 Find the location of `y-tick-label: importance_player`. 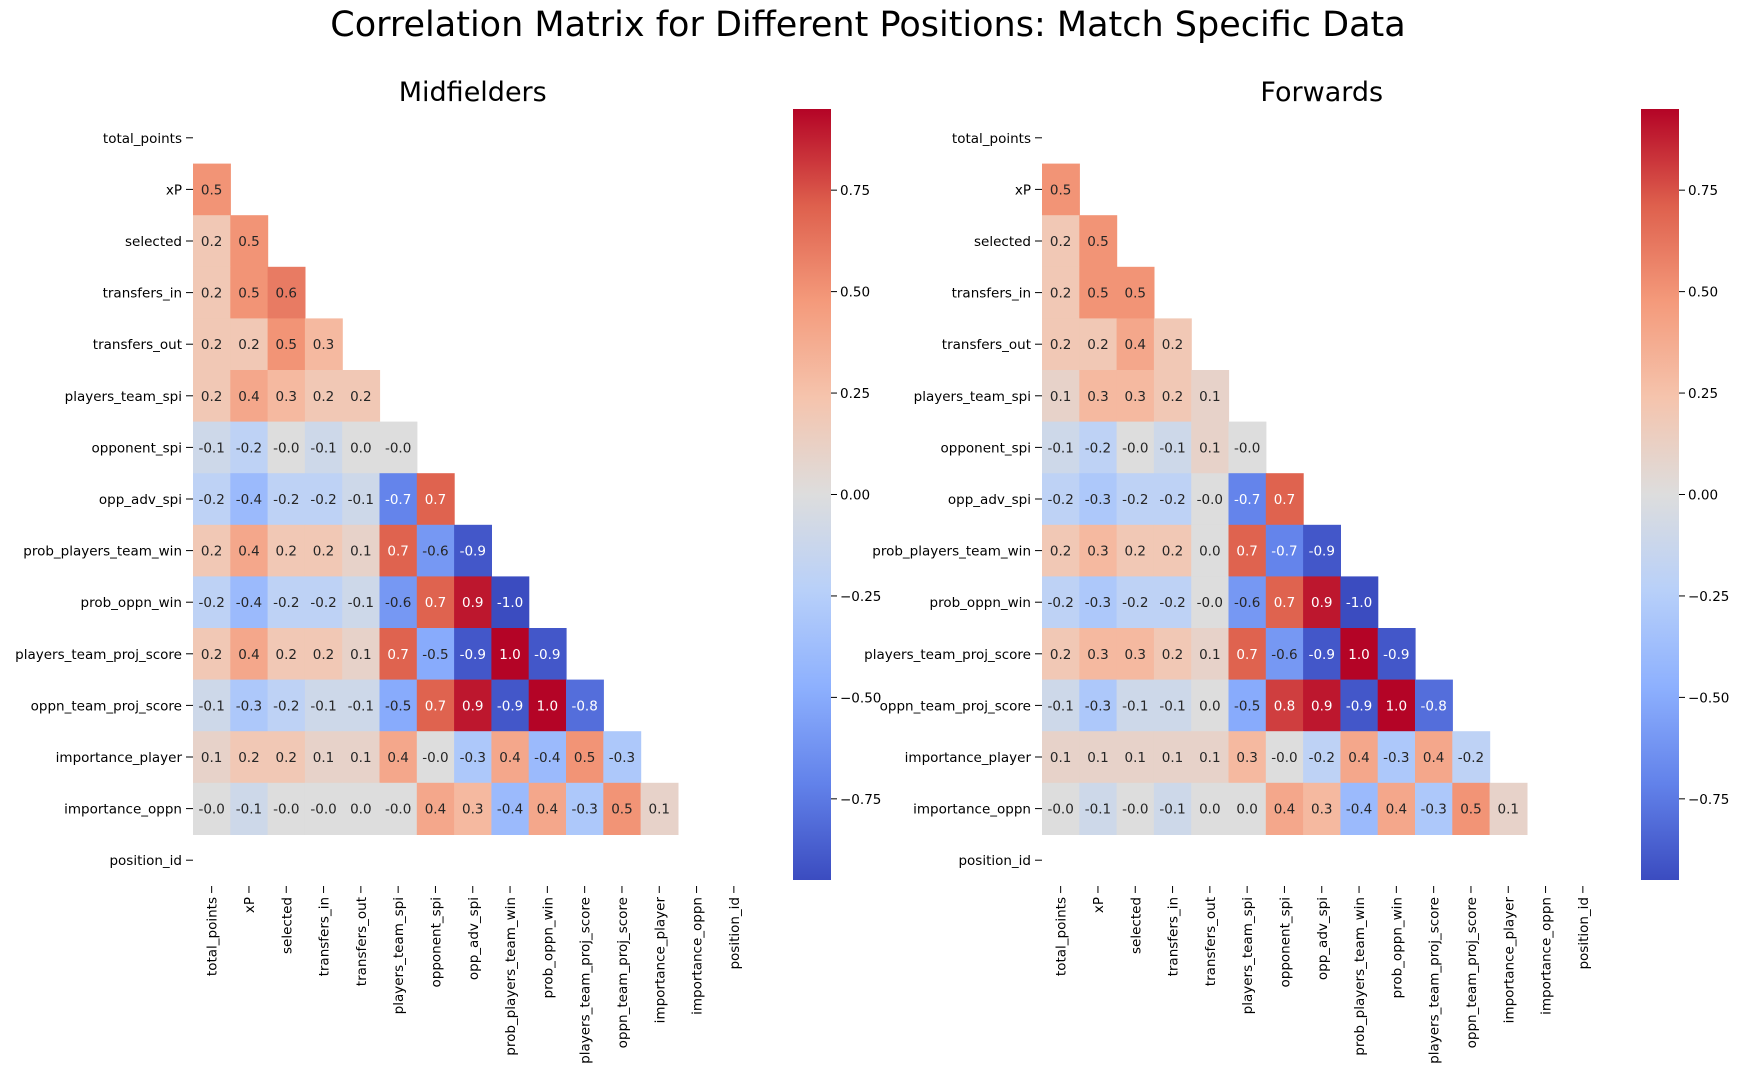

y-tick-label: importance_player is located at coordinates (119, 758).